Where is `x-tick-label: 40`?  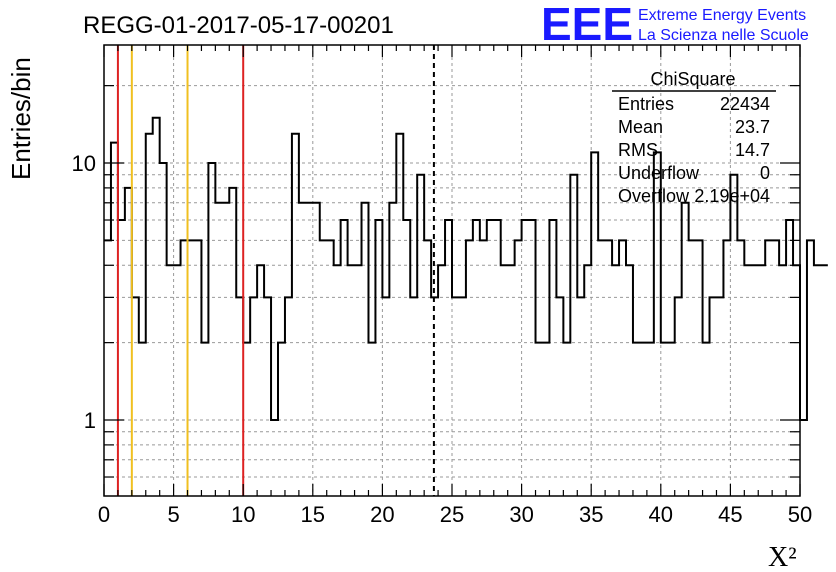 x-tick-label: 40 is located at coordinates (661, 514).